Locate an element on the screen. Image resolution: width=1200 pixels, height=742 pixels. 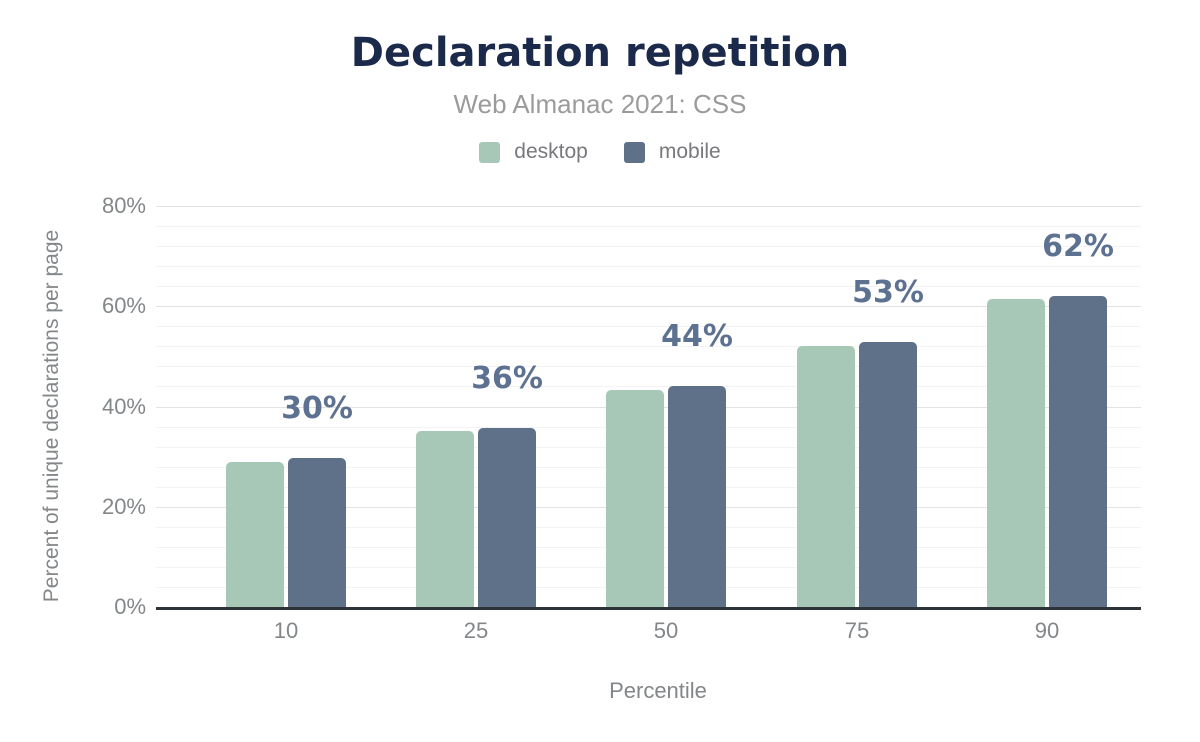
bar-desktop-p25 is located at coordinates (445, 519).